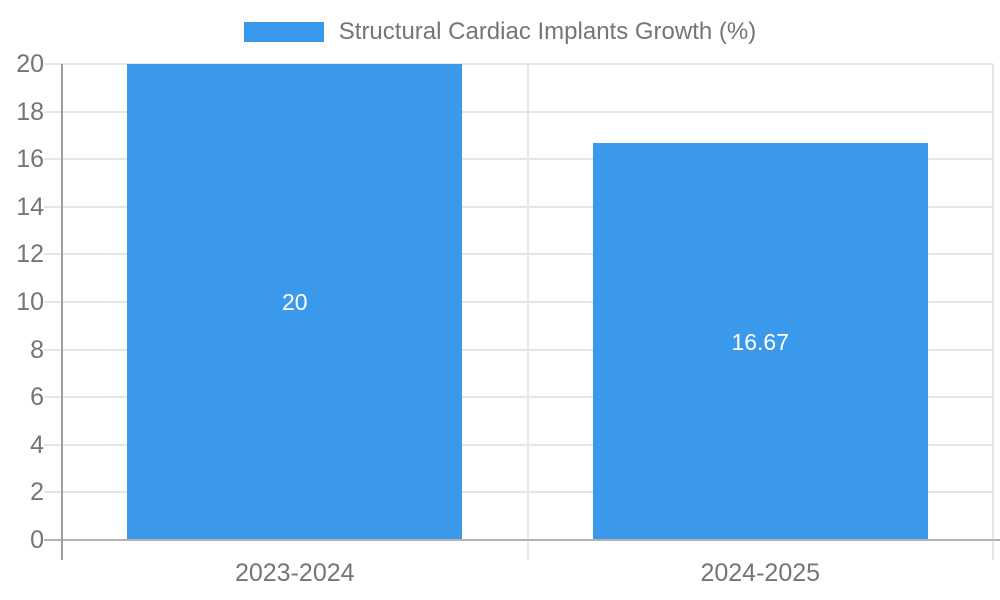 The height and width of the screenshot is (600, 1000). I want to click on y-axis-tick-label: 10, so click(30, 302).